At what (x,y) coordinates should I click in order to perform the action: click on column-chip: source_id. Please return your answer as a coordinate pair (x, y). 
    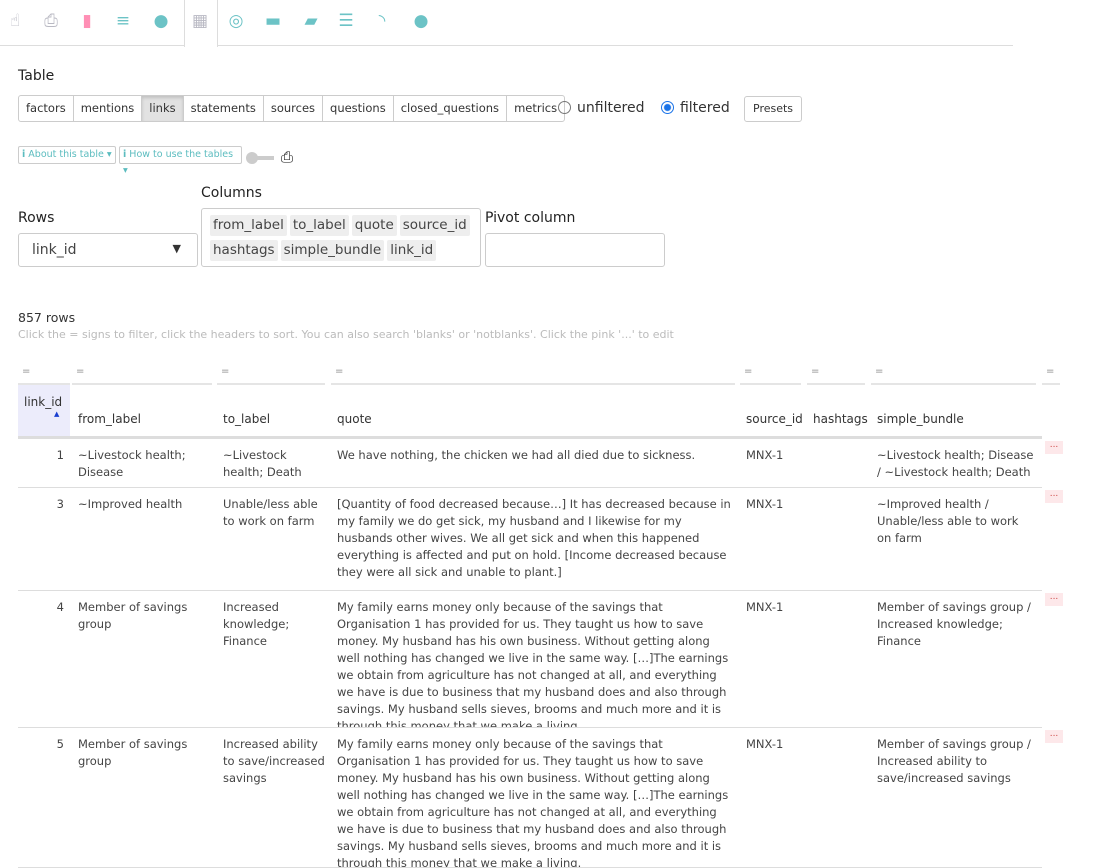
    Looking at the image, I should click on (434, 225).